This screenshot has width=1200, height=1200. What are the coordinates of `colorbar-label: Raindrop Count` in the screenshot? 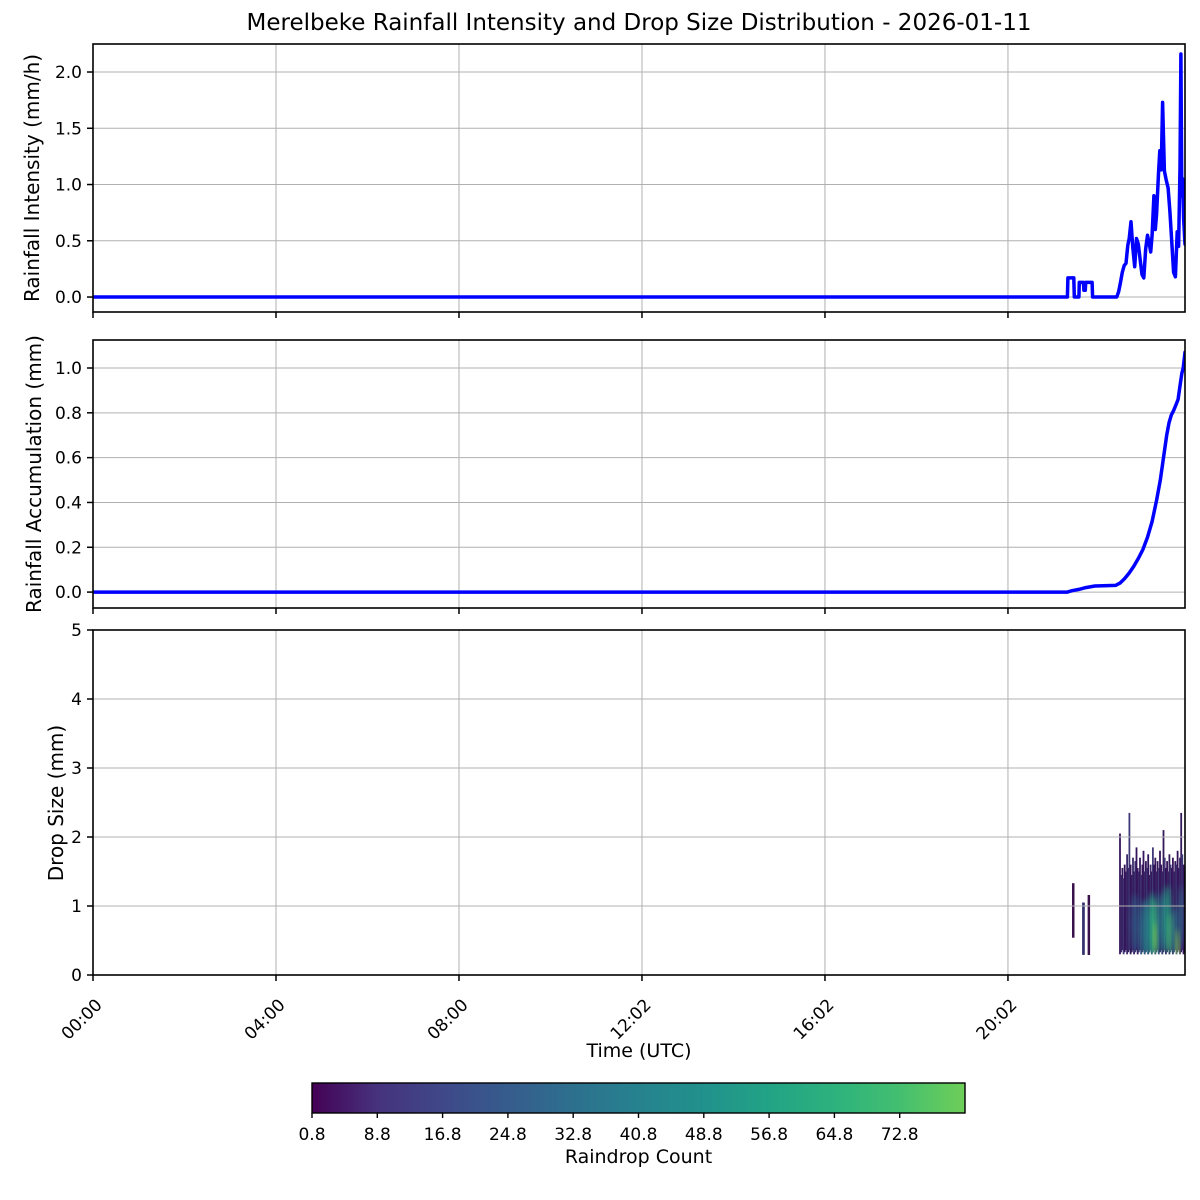 It's located at (638, 1157).